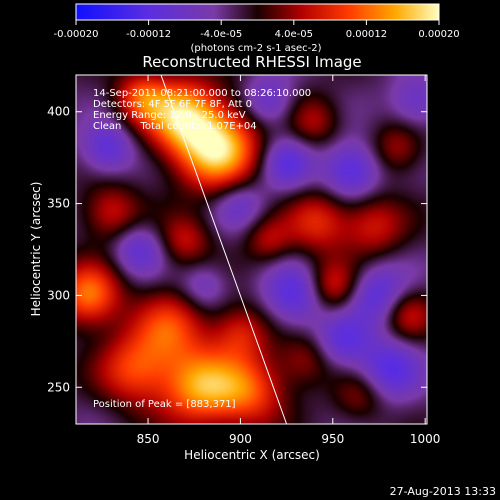  What do you see at coordinates (240, 439) in the screenshot?
I see `x-tick-label: 900` at bounding box center [240, 439].